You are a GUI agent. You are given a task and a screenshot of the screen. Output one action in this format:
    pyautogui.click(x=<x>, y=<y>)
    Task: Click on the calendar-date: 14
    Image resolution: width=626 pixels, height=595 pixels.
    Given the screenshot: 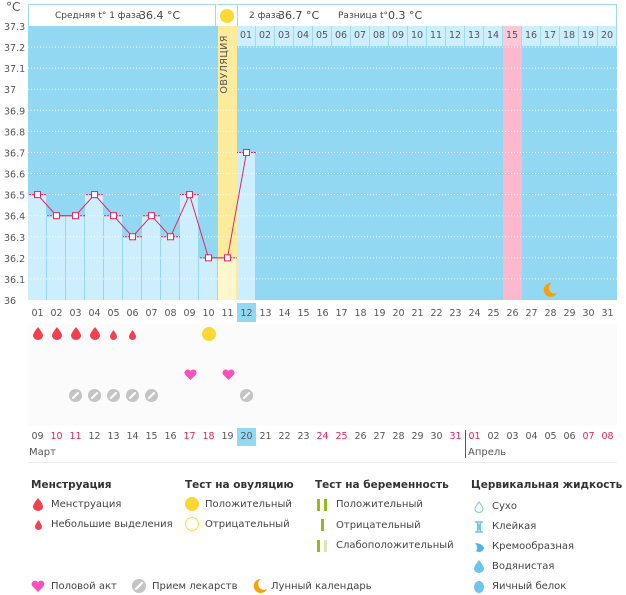 What is the action you would take?
    pyautogui.click(x=132, y=436)
    